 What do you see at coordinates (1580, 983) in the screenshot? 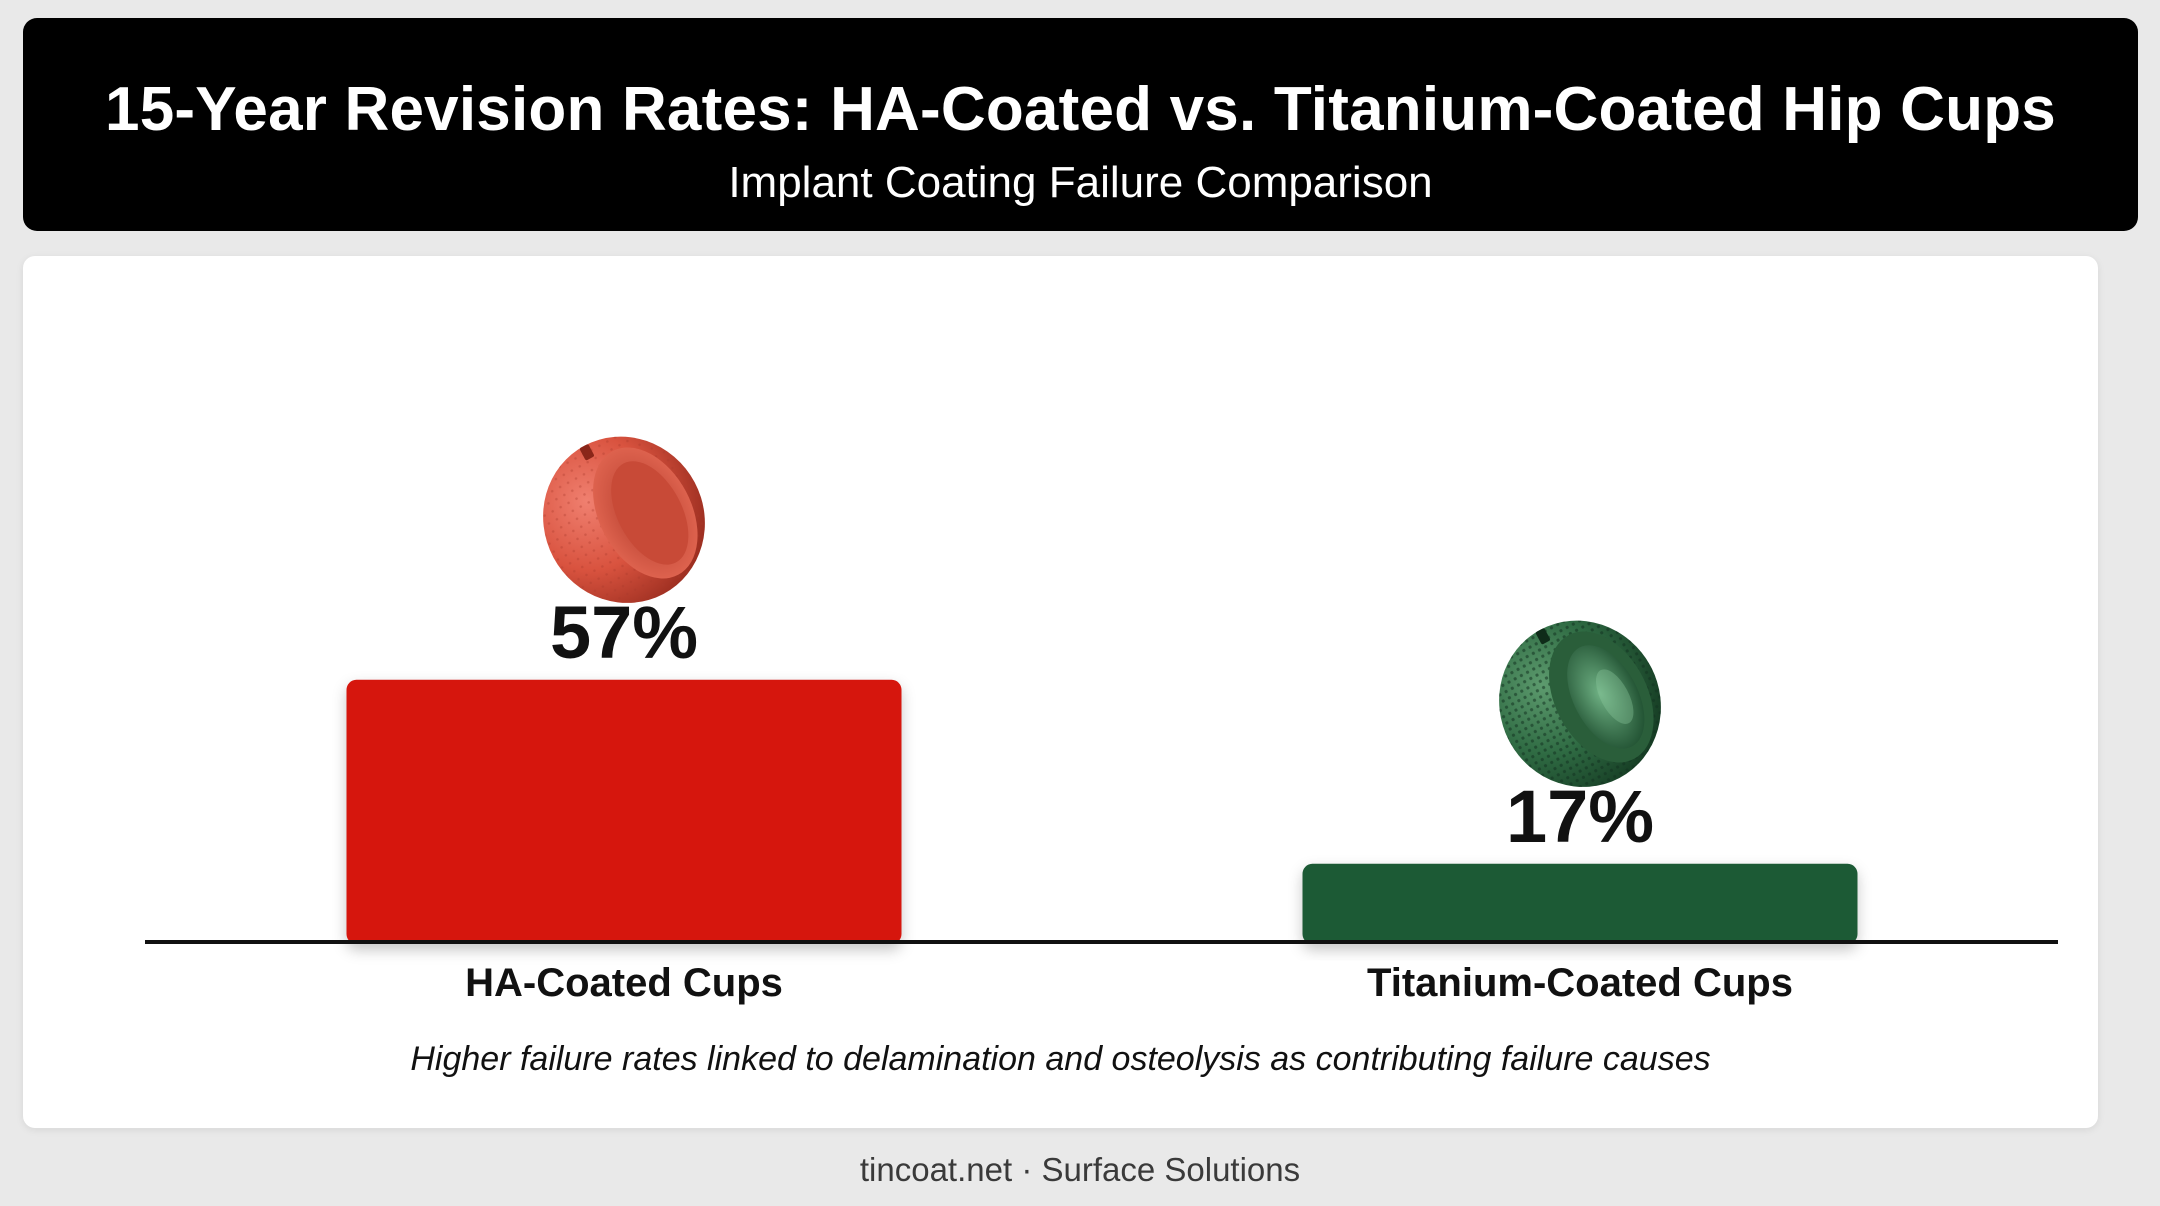
I see `category-label-titanium-coated: Titanium-Coated Cups` at bounding box center [1580, 983].